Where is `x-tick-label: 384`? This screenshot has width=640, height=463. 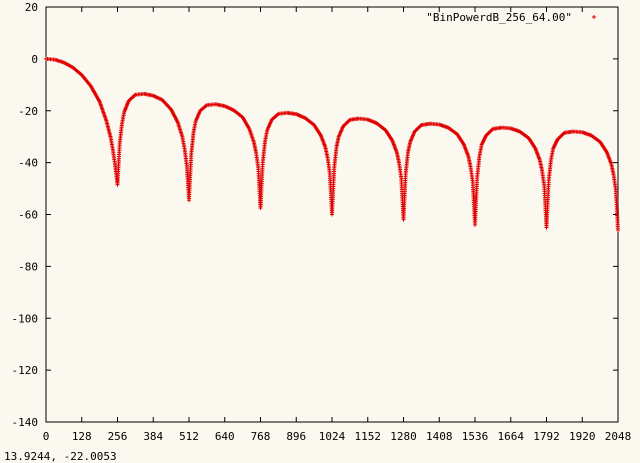
x-tick-label: 384 is located at coordinates (153, 436).